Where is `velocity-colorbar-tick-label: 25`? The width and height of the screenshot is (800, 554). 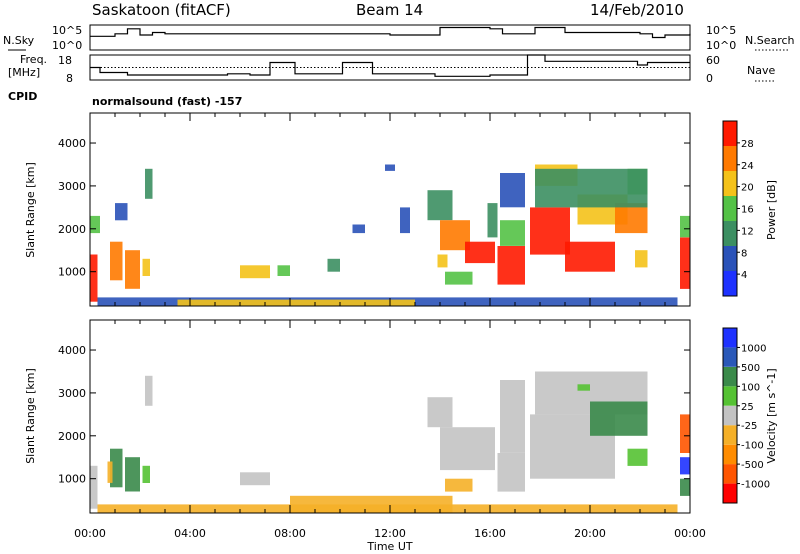
velocity-colorbar-tick-label: 25 is located at coordinates (747, 407).